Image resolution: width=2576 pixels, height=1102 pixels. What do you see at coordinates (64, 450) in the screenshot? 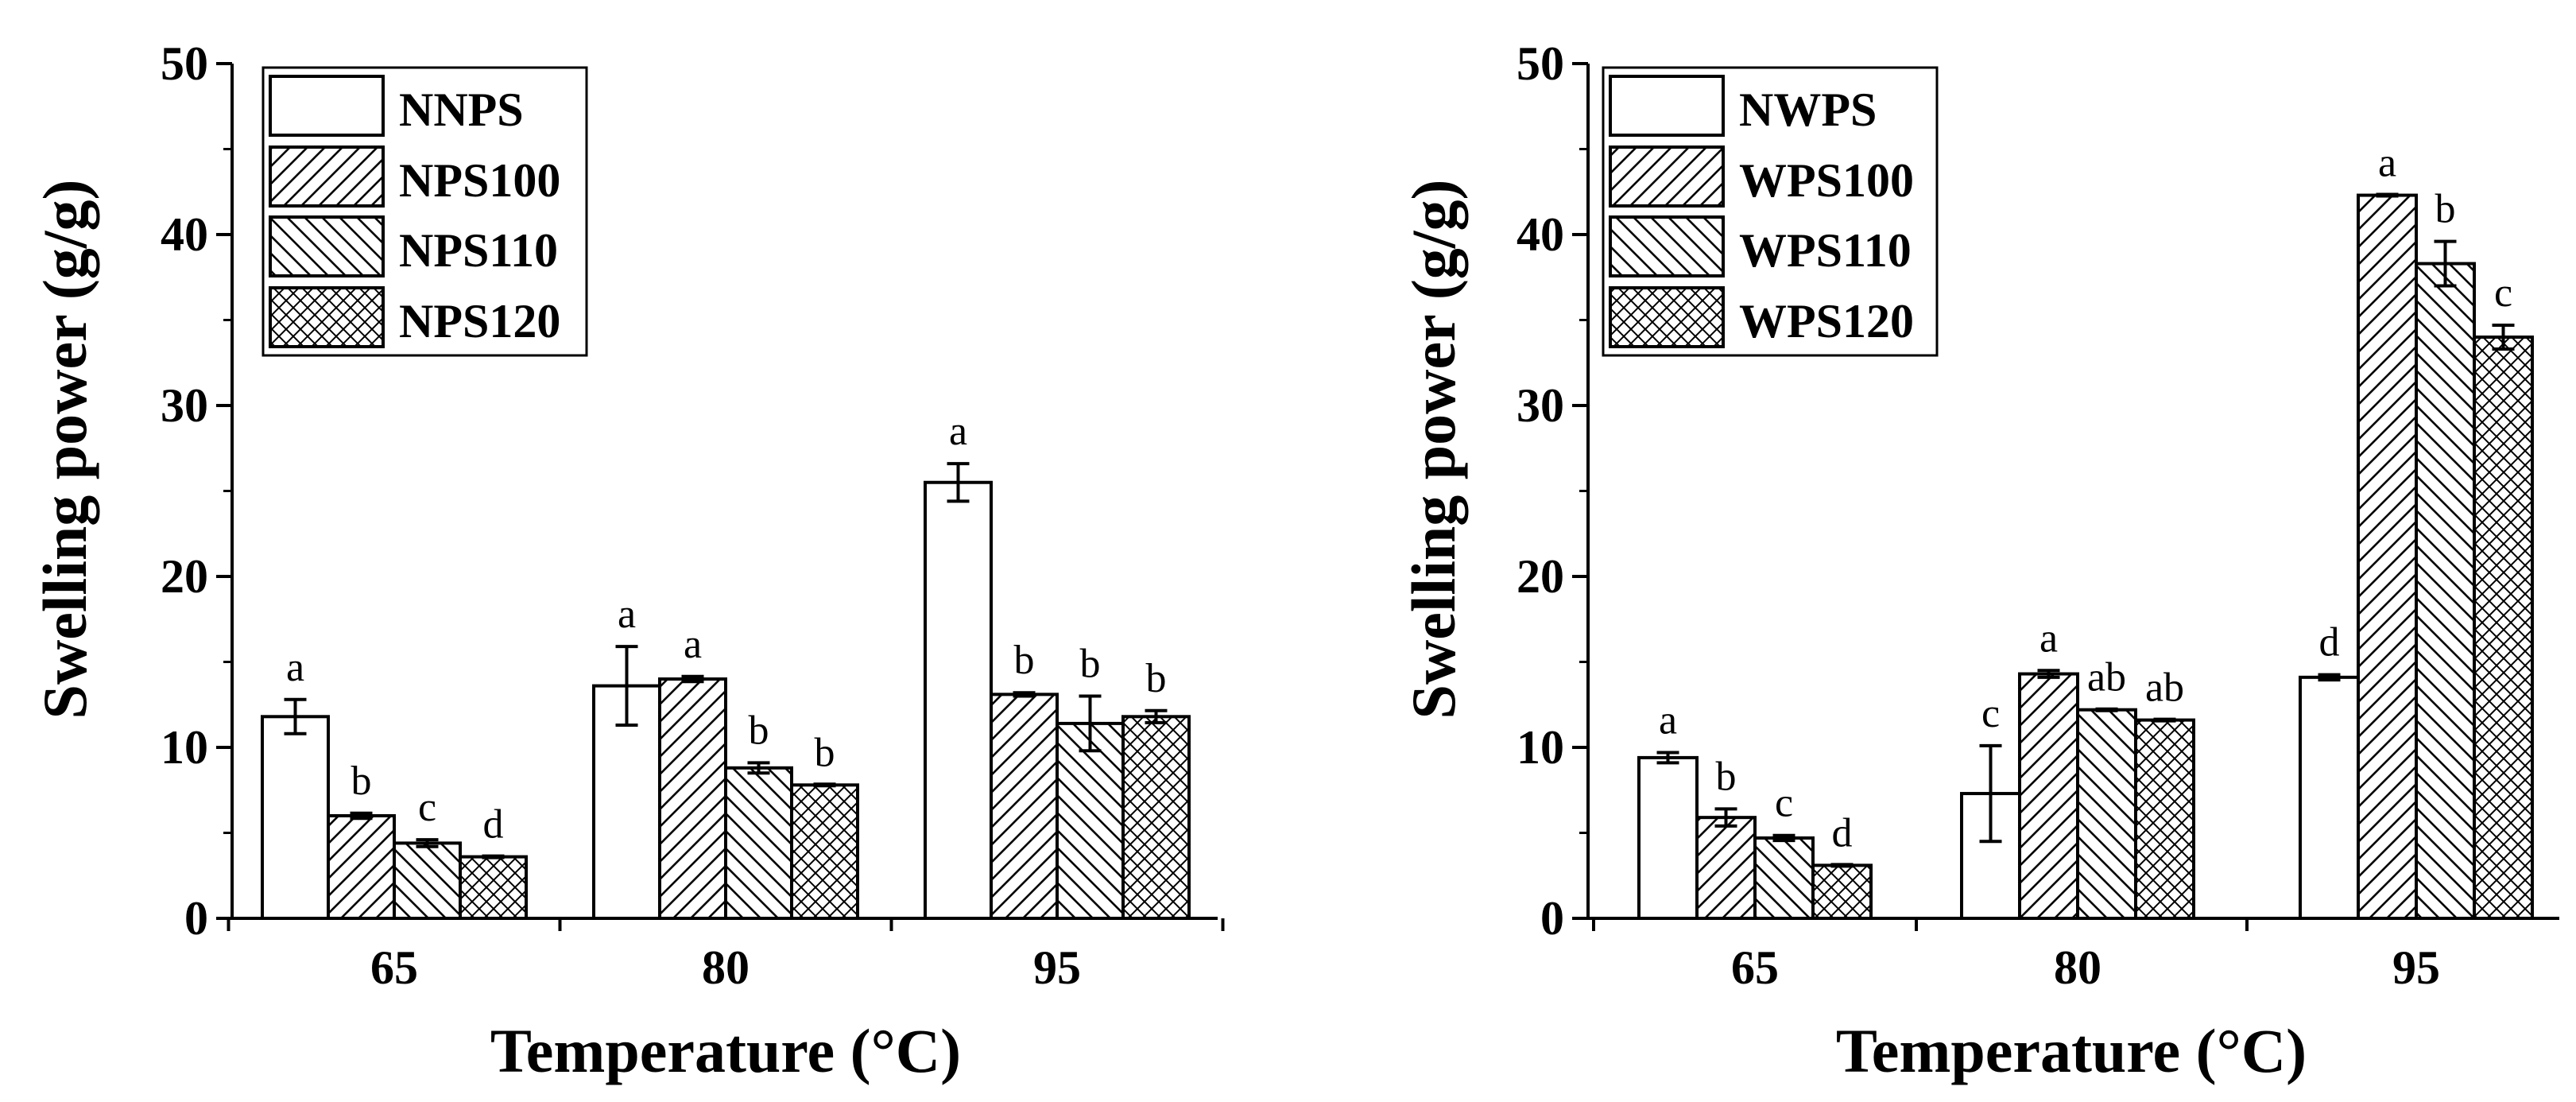
I see `left-y-axis-title: Swelling power (g/g)` at bounding box center [64, 450].